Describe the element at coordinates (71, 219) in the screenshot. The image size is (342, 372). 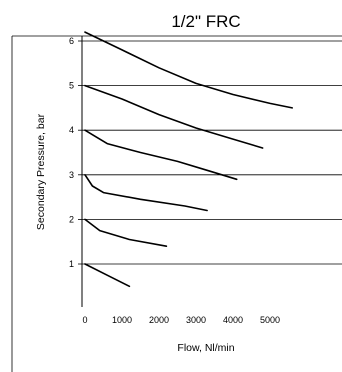
I see `y-tick-label-2: 2` at that location.